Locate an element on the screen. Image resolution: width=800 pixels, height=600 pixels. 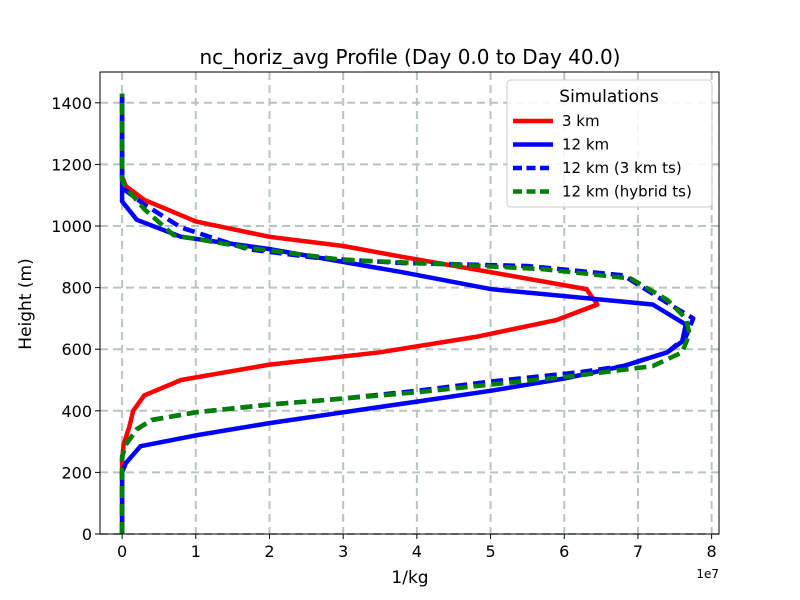
x-tick-label: 1 is located at coordinates (196, 551).